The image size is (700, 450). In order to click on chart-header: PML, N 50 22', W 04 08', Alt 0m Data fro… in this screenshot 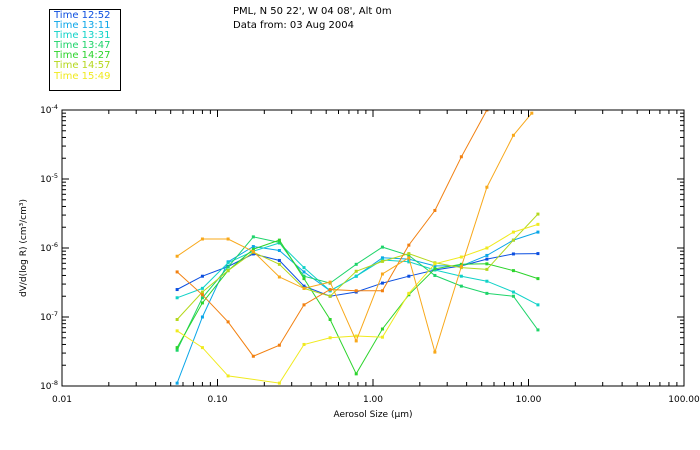, I will do `click(312, 19)`.